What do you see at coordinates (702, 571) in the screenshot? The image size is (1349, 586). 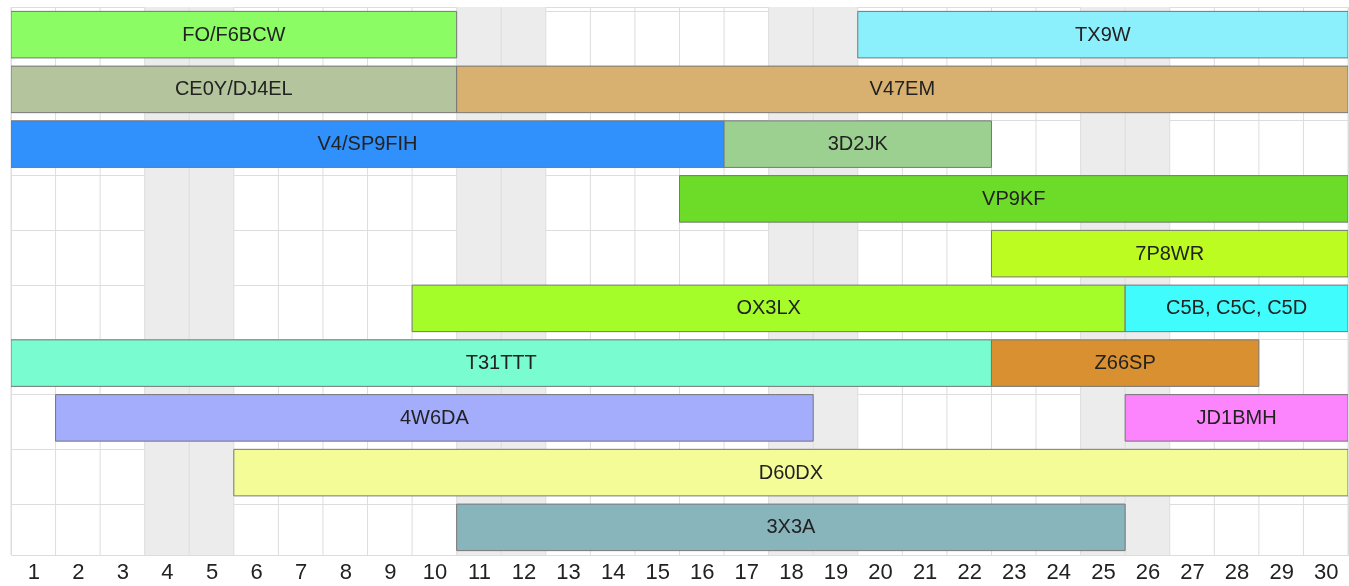 I see `x-tick-label: 16` at bounding box center [702, 571].